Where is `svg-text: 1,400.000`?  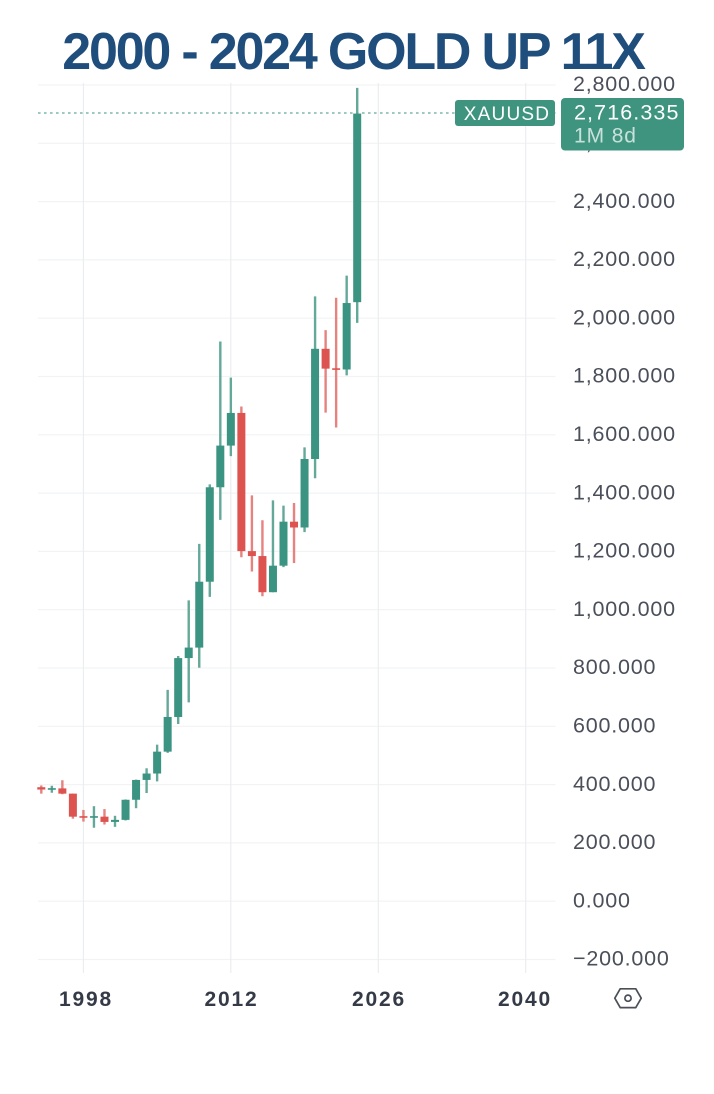
svg-text: 1,400.000 is located at coordinates (624, 492).